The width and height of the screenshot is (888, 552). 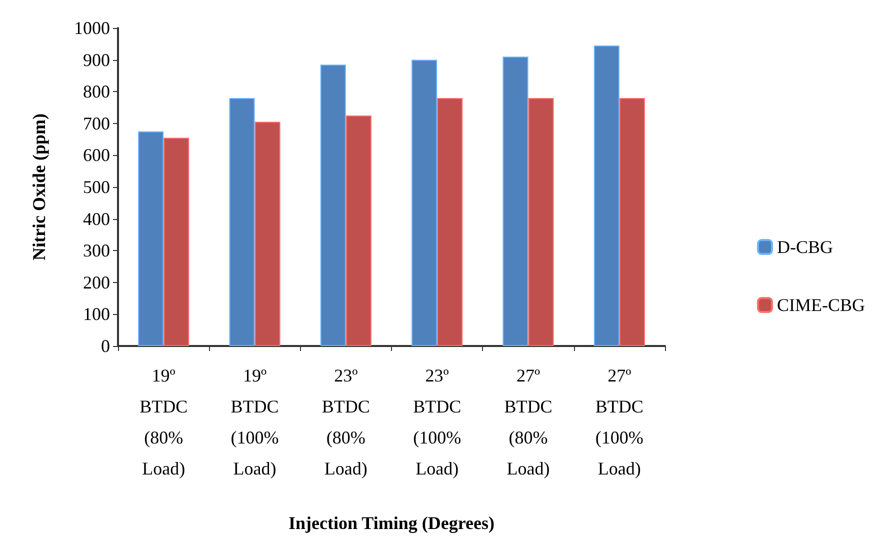 What do you see at coordinates (96, 250) in the screenshot?
I see `y-tick-label: 300` at bounding box center [96, 250].